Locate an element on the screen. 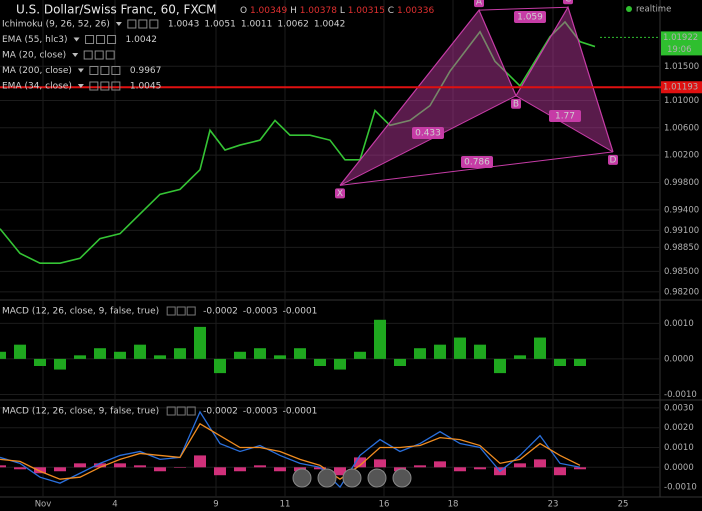 This screenshot has height=511, width=702. macd-line is located at coordinates (290, 451).